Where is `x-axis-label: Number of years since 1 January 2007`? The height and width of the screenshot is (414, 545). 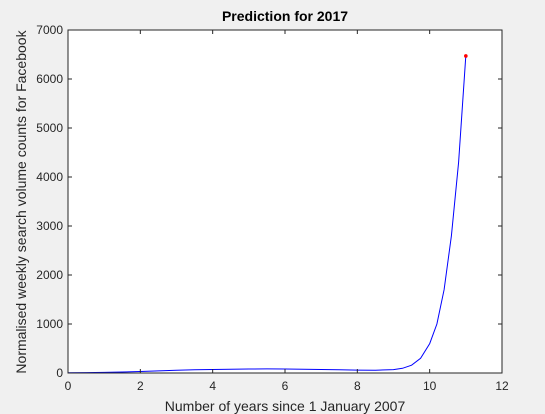 x-axis-label: Number of years since 1 January 2007 is located at coordinates (285, 406).